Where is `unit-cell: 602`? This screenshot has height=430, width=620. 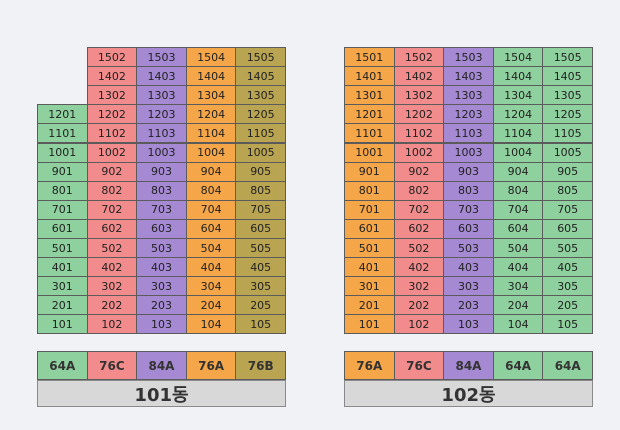 unit-cell: 602 is located at coordinates (419, 228).